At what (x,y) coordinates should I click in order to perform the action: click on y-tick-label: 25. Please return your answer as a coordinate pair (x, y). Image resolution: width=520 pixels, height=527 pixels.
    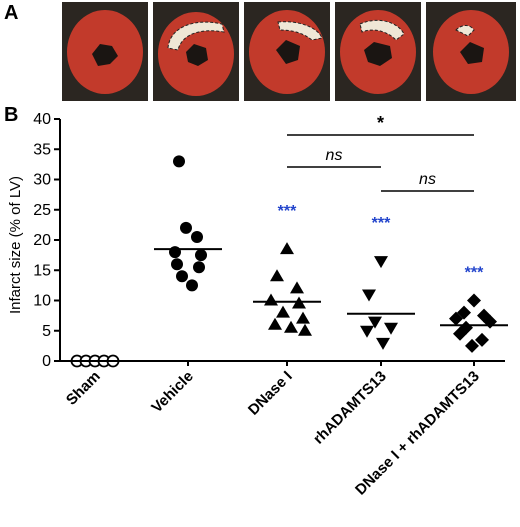
    Looking at the image, I should click on (42, 210).